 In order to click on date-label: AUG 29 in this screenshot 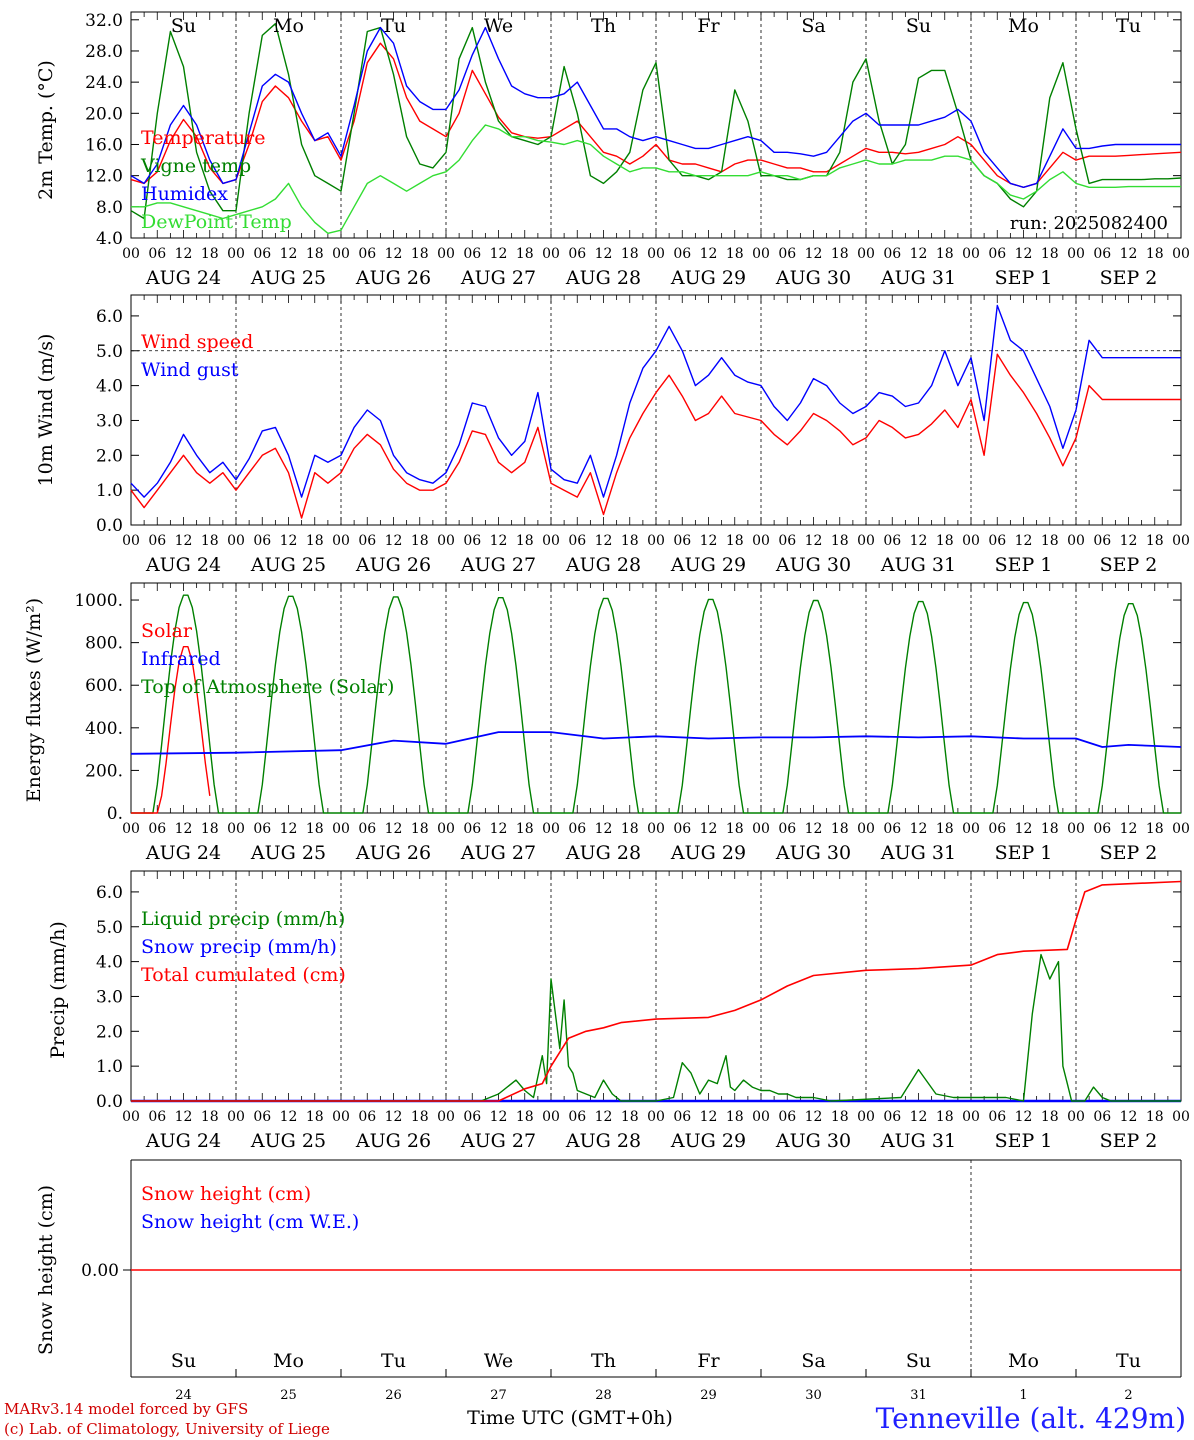, I will do `click(708, 278)`.